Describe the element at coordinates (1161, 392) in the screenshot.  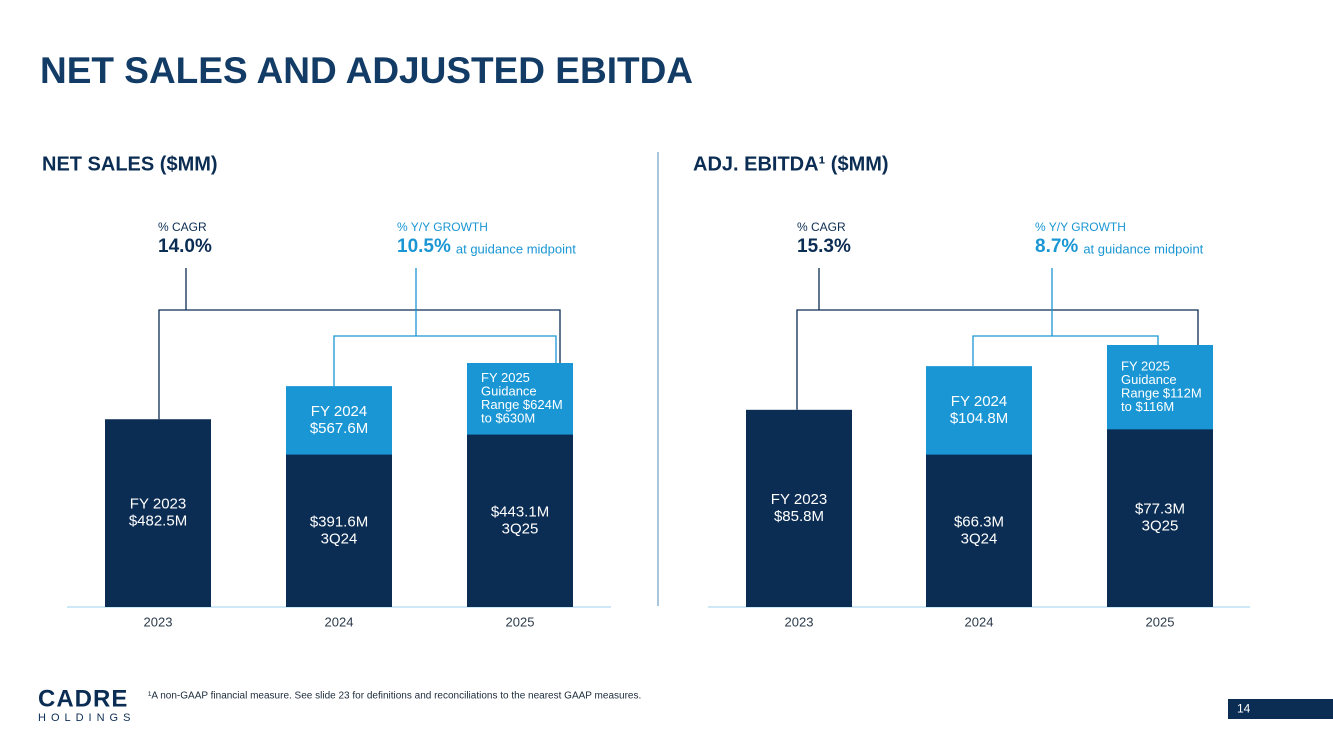
I see `bar-label: Range $112M` at that location.